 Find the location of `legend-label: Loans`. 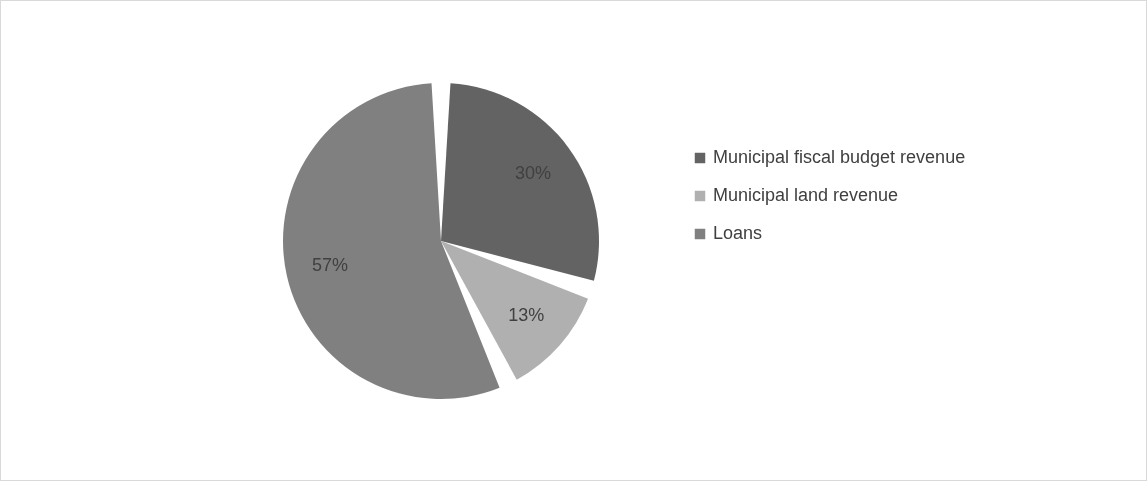

legend-label: Loans is located at coordinates (738, 233).